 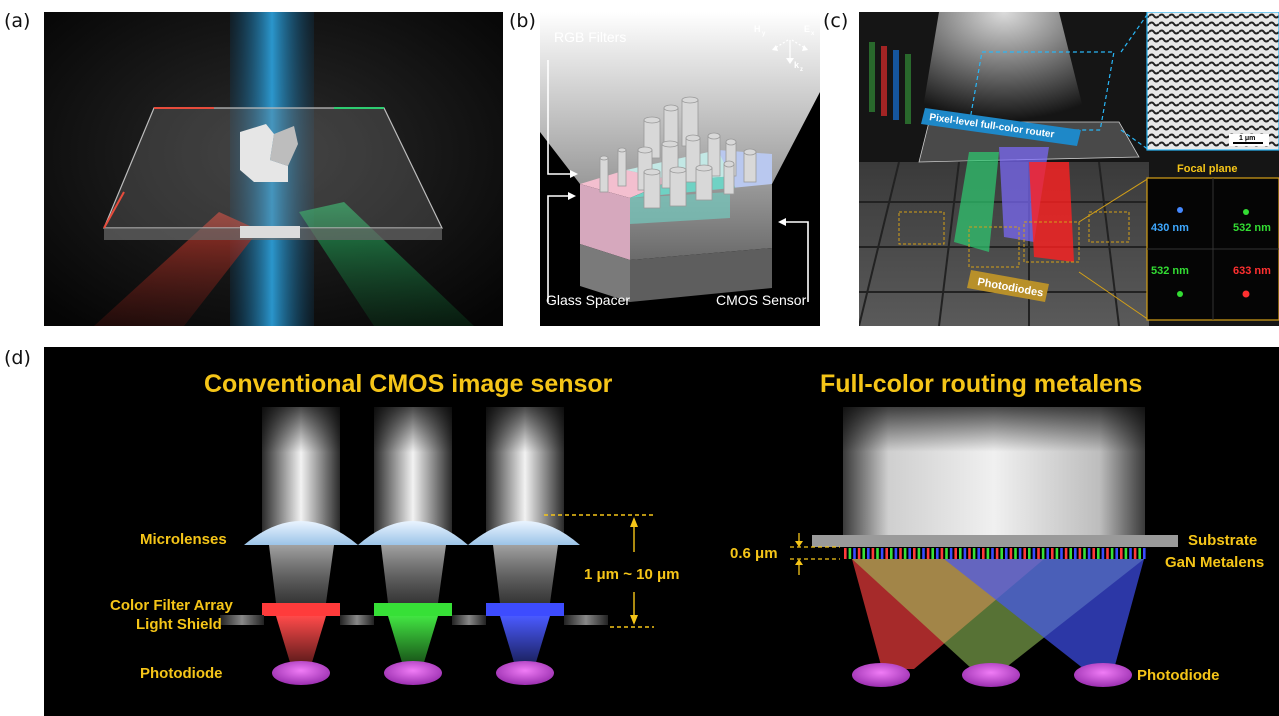 What do you see at coordinates (179, 624) in the screenshot?
I see `light-shield-label: Light Shield` at bounding box center [179, 624].